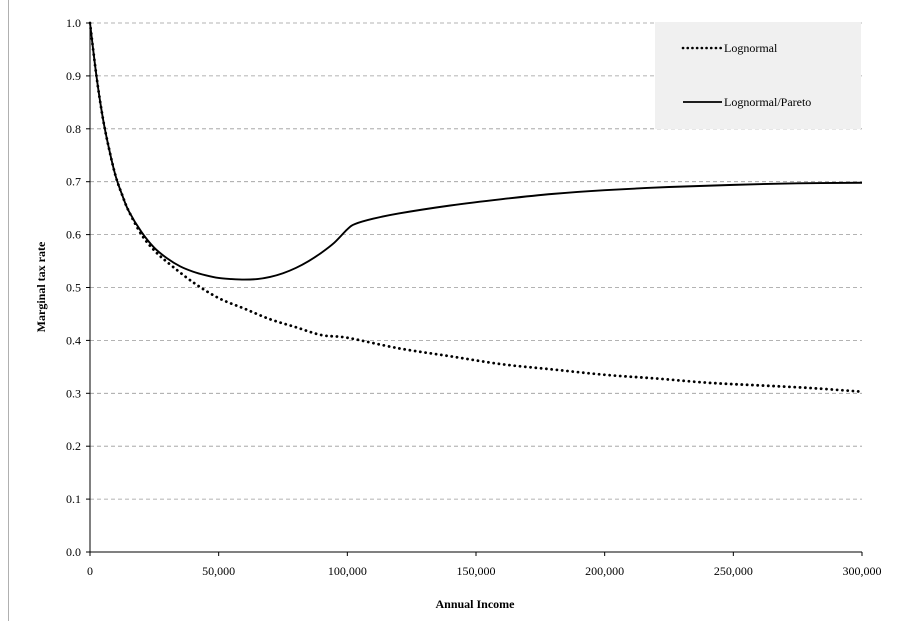  What do you see at coordinates (41, 286) in the screenshot?
I see `y-axis-title: Marginal tax rate` at bounding box center [41, 286].